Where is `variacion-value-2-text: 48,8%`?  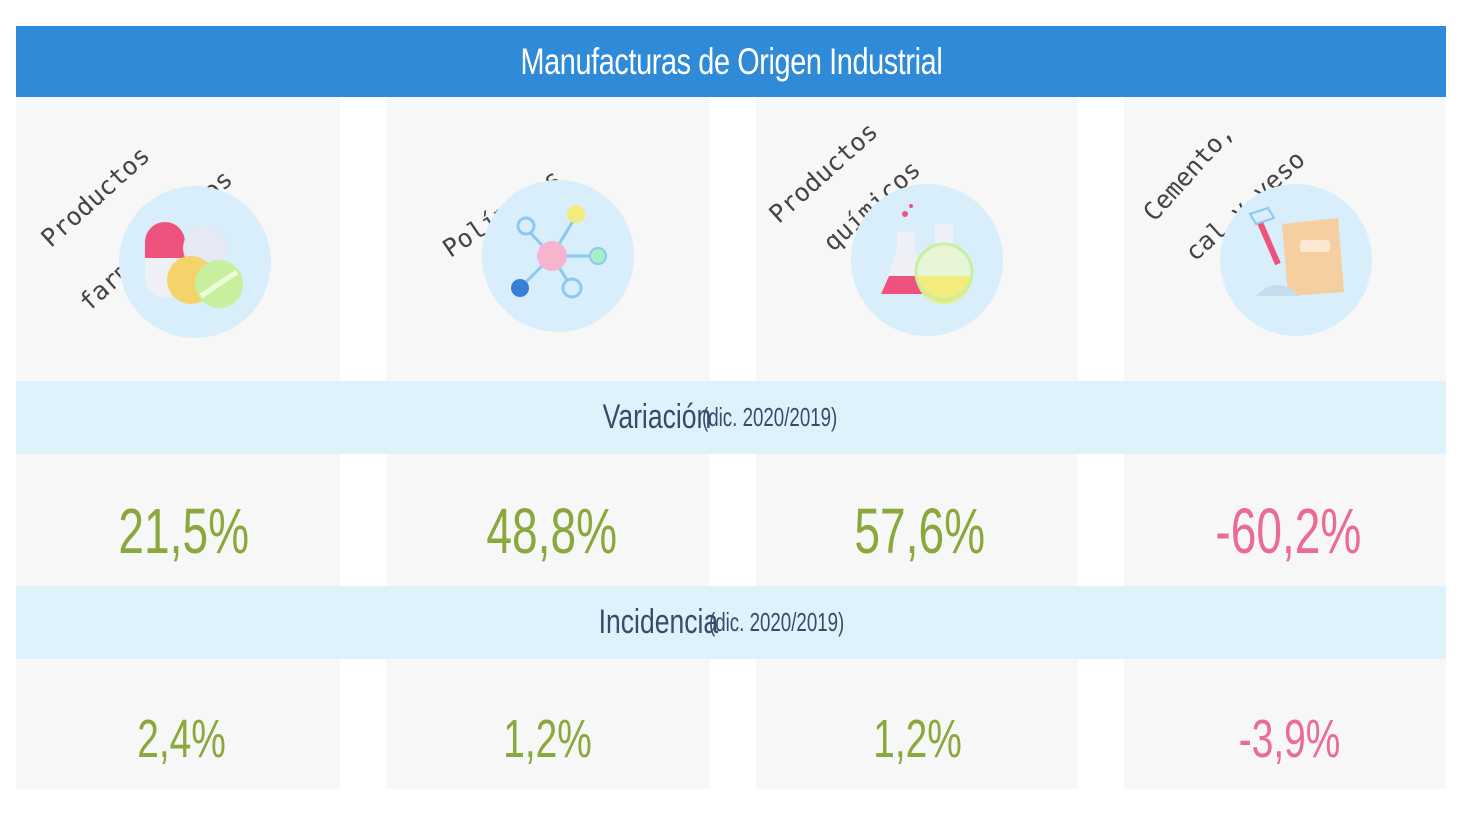
variacion-value-2-text: 48,8% is located at coordinates (552, 531).